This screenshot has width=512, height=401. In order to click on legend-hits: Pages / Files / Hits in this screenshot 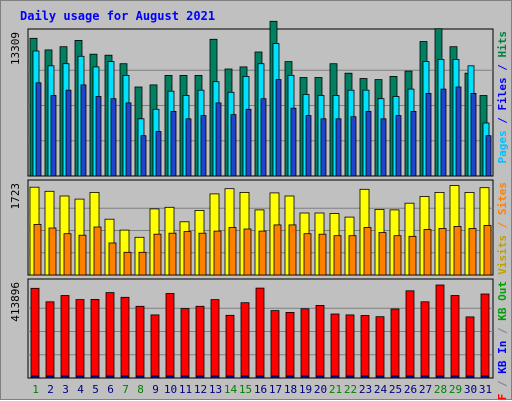, I will do `click(502, 97)`.